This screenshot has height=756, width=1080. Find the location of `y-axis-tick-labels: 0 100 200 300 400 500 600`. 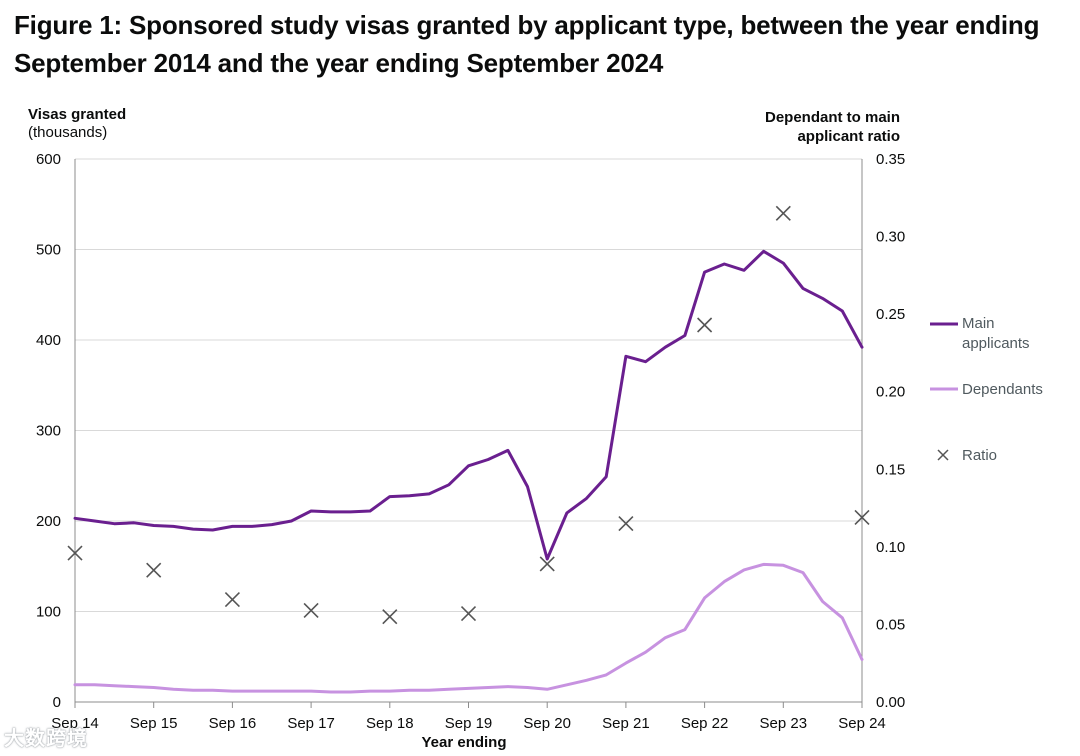

y-axis-tick-labels: 0 100 200 300 400 500 600 is located at coordinates (48, 431).